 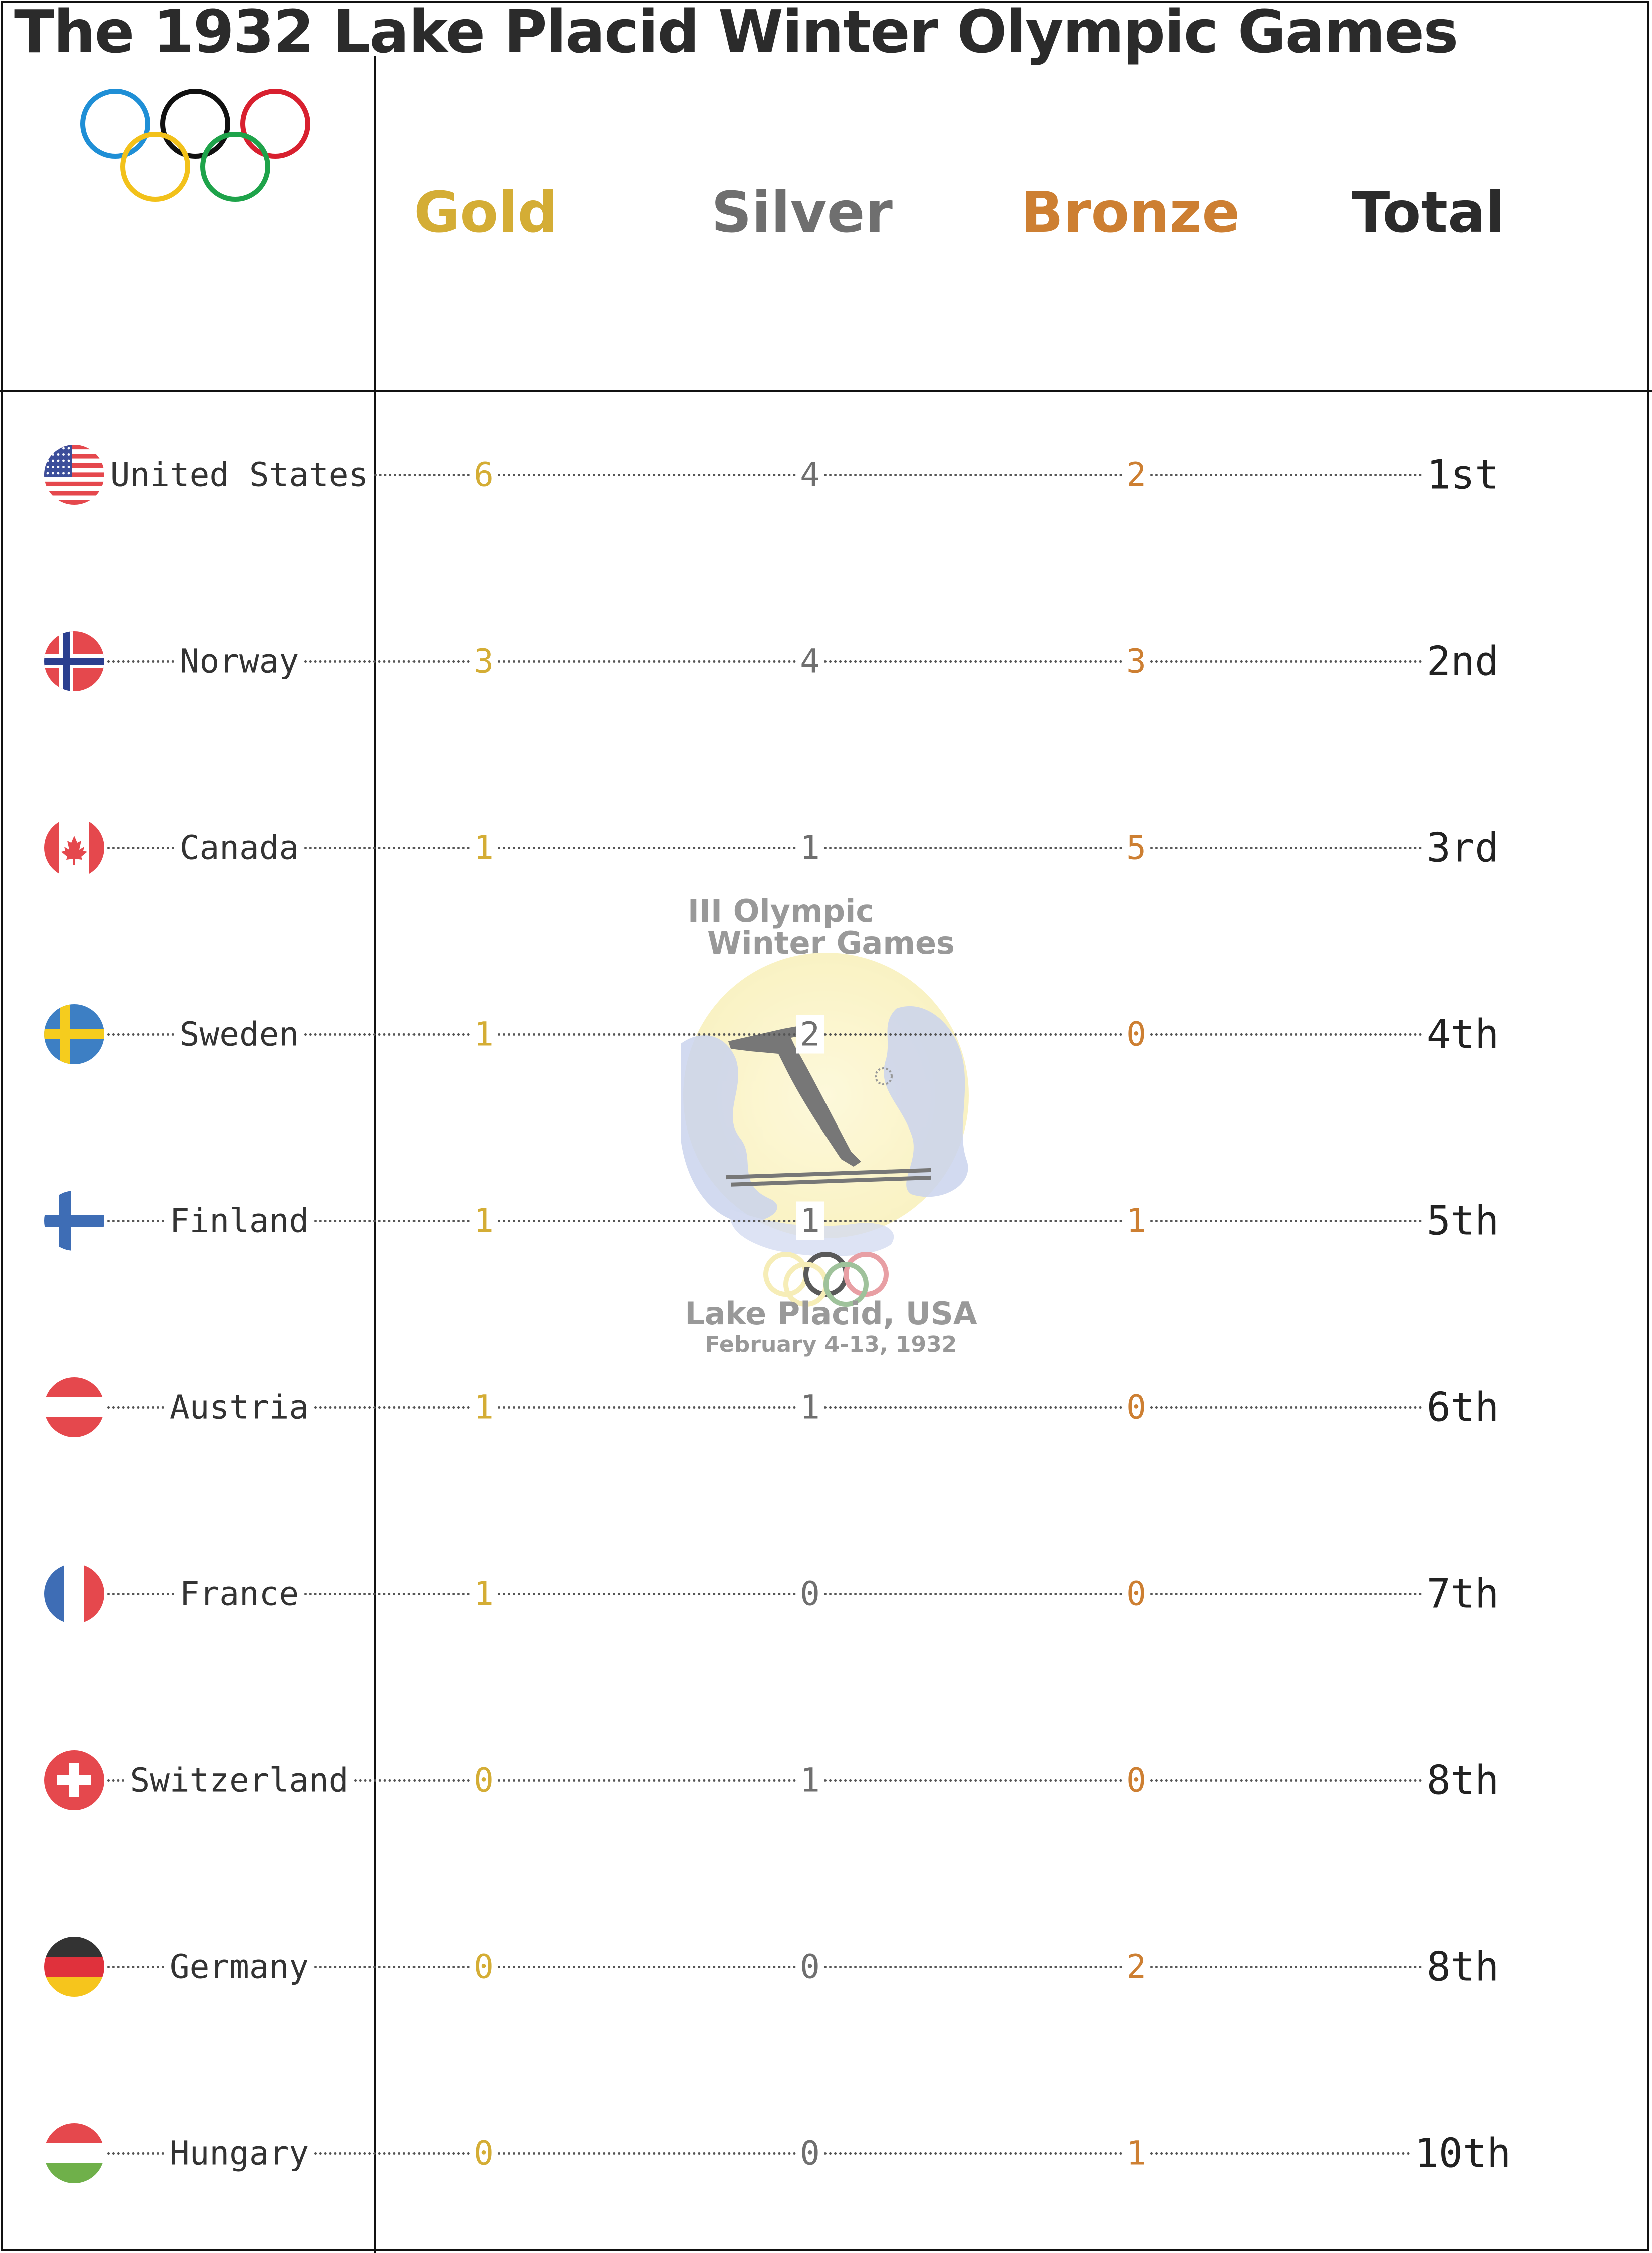 I want to click on medal-row-germany: Germany 0 0 2 8th, so click(x=826, y=1967).